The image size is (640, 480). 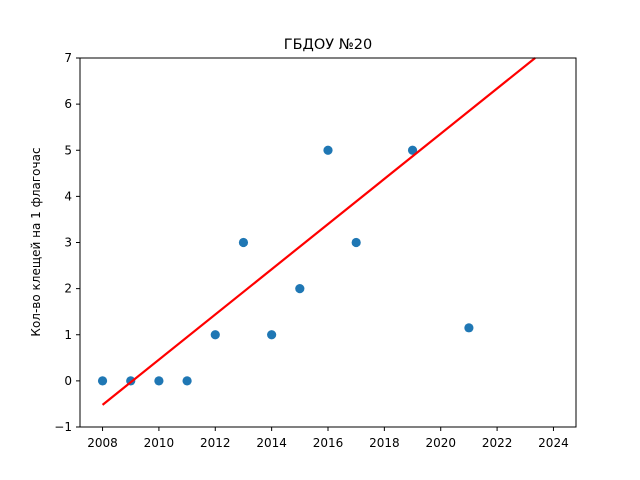 What do you see at coordinates (328, 443) in the screenshot?
I see `x-tick-label: 2016` at bounding box center [328, 443].